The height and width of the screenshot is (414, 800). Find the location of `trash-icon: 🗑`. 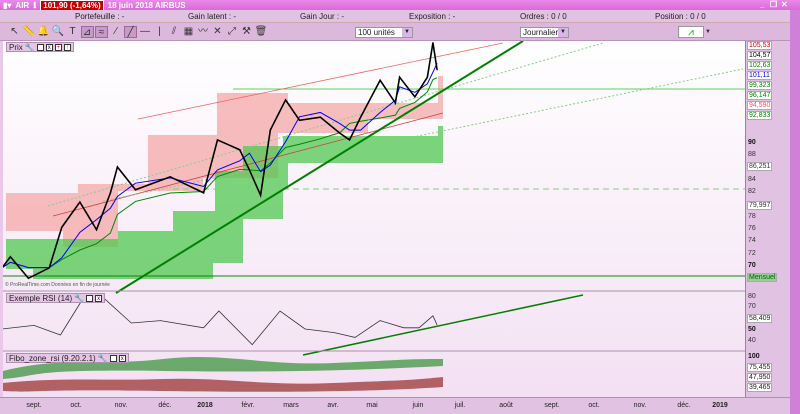

trash-icon: 🗑 is located at coordinates (261, 31).